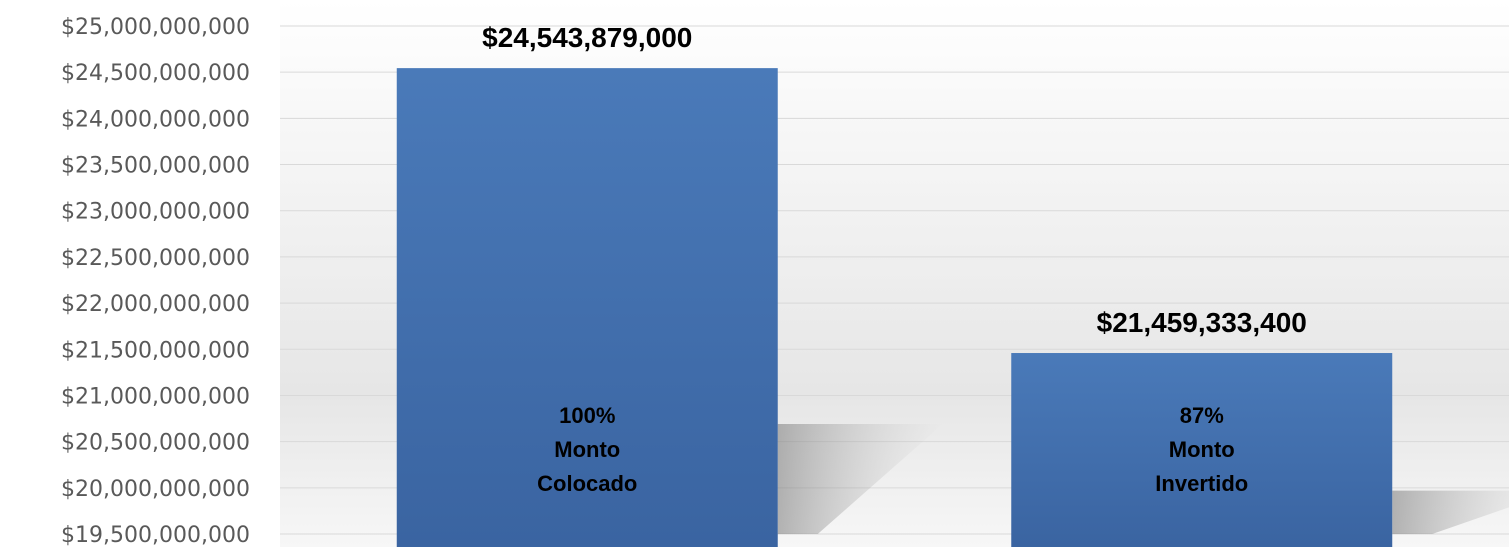 The image size is (1509, 547). Describe the element at coordinates (587, 483) in the screenshot. I see `bar-inner-label: Colocado` at that location.